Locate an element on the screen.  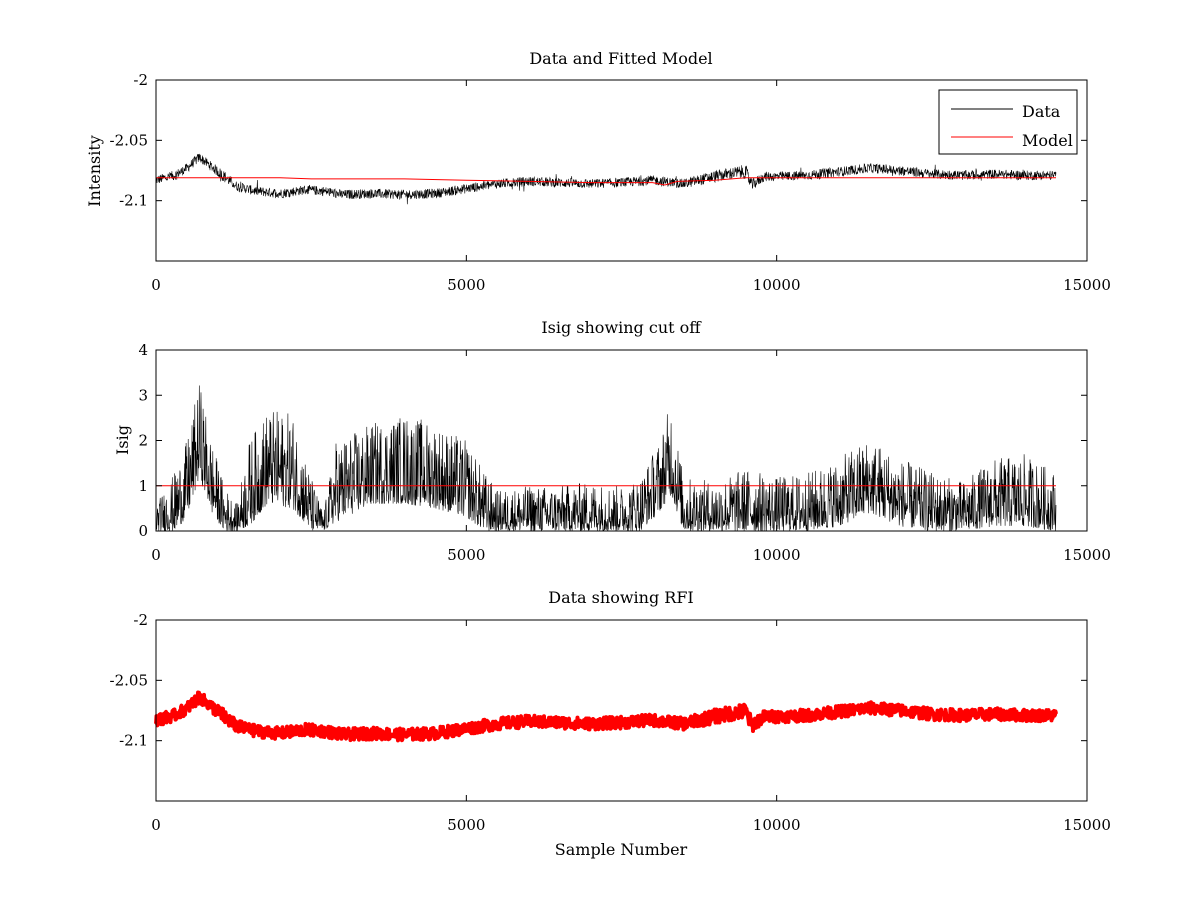
panel-title: Isig showing cut off is located at coordinates (621, 327).